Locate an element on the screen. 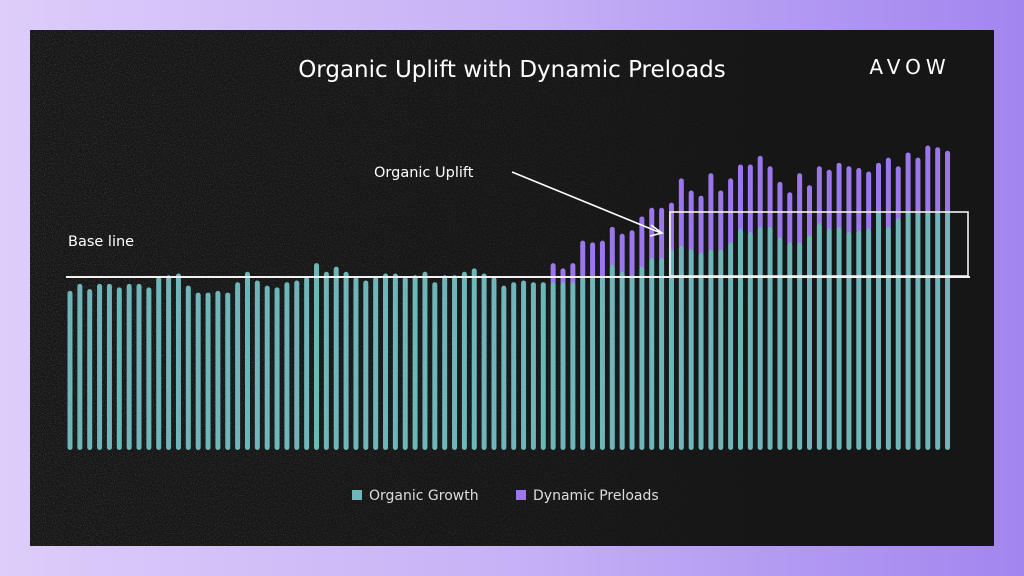  legend-label-preloads: Dynamic Preloads is located at coordinates (596, 496).